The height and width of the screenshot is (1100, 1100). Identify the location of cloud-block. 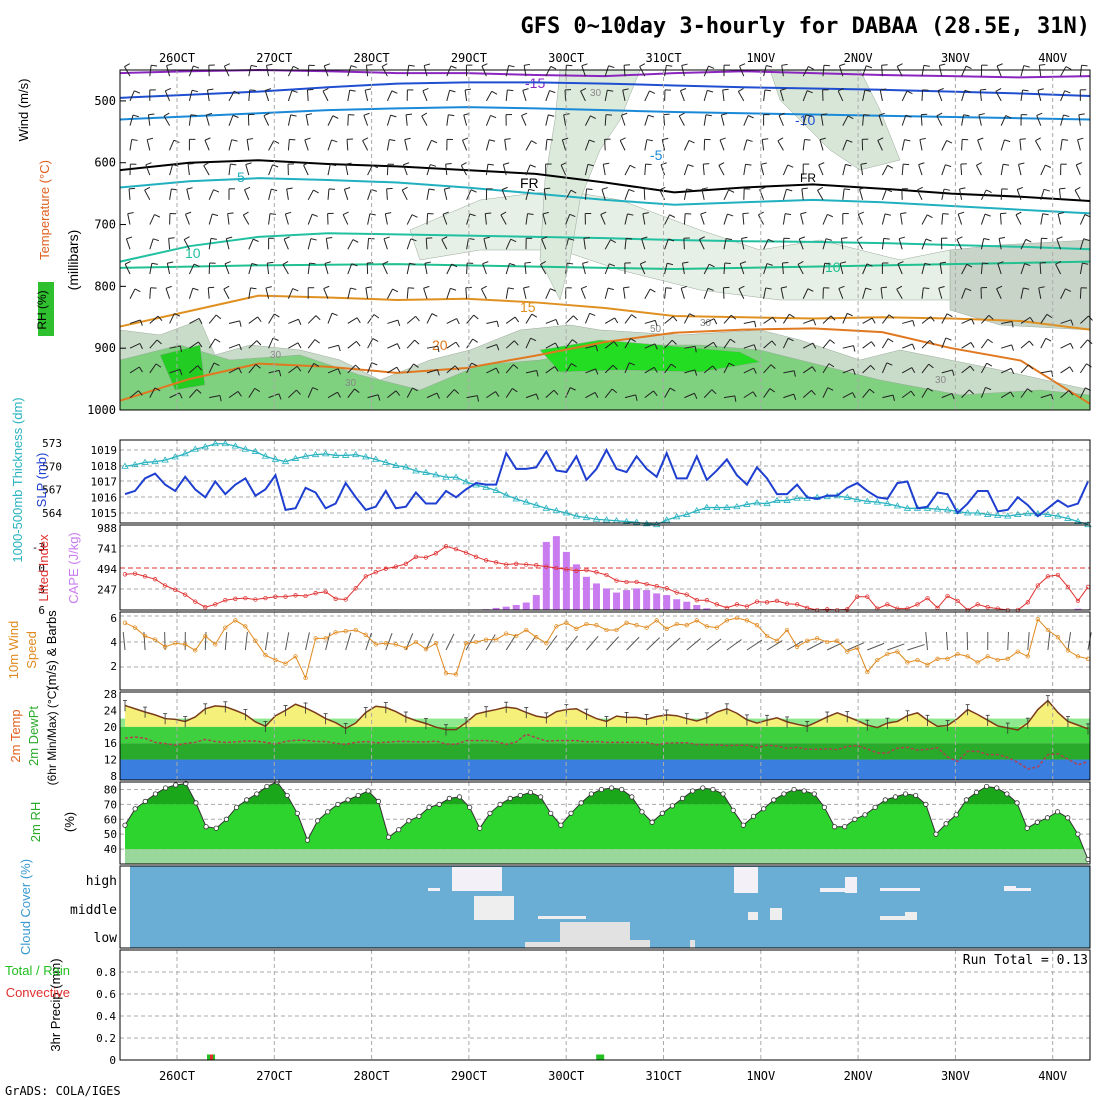
(494, 908).